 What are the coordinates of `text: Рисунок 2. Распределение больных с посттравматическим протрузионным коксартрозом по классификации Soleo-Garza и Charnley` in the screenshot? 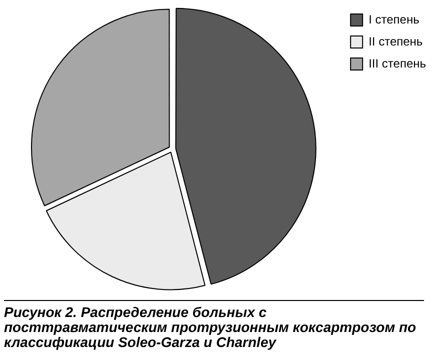 It's located at (211, 327).